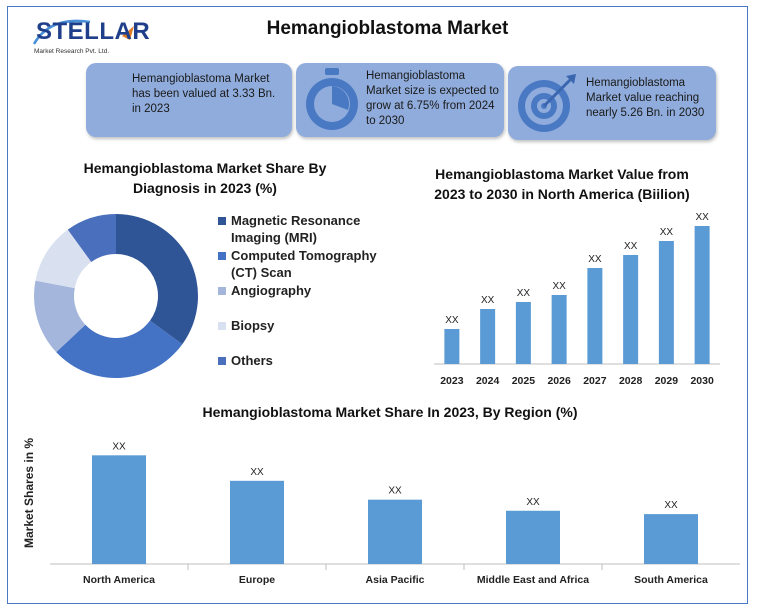  I want to click on card-line: Hemangioblastoma Market, so click(201, 79).